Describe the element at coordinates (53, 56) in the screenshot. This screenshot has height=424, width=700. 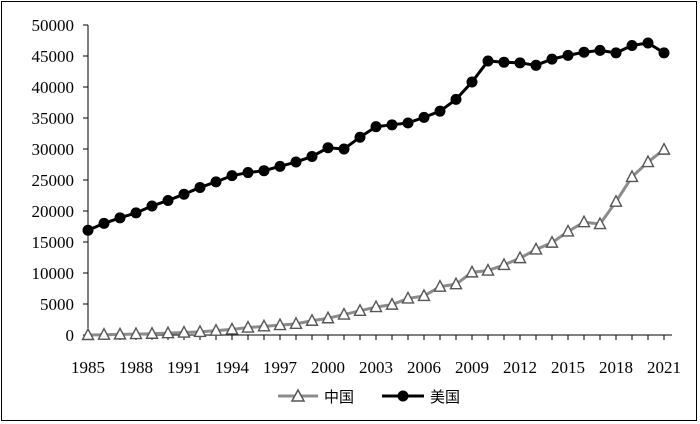
I see `y-tick-label: 45000` at that location.